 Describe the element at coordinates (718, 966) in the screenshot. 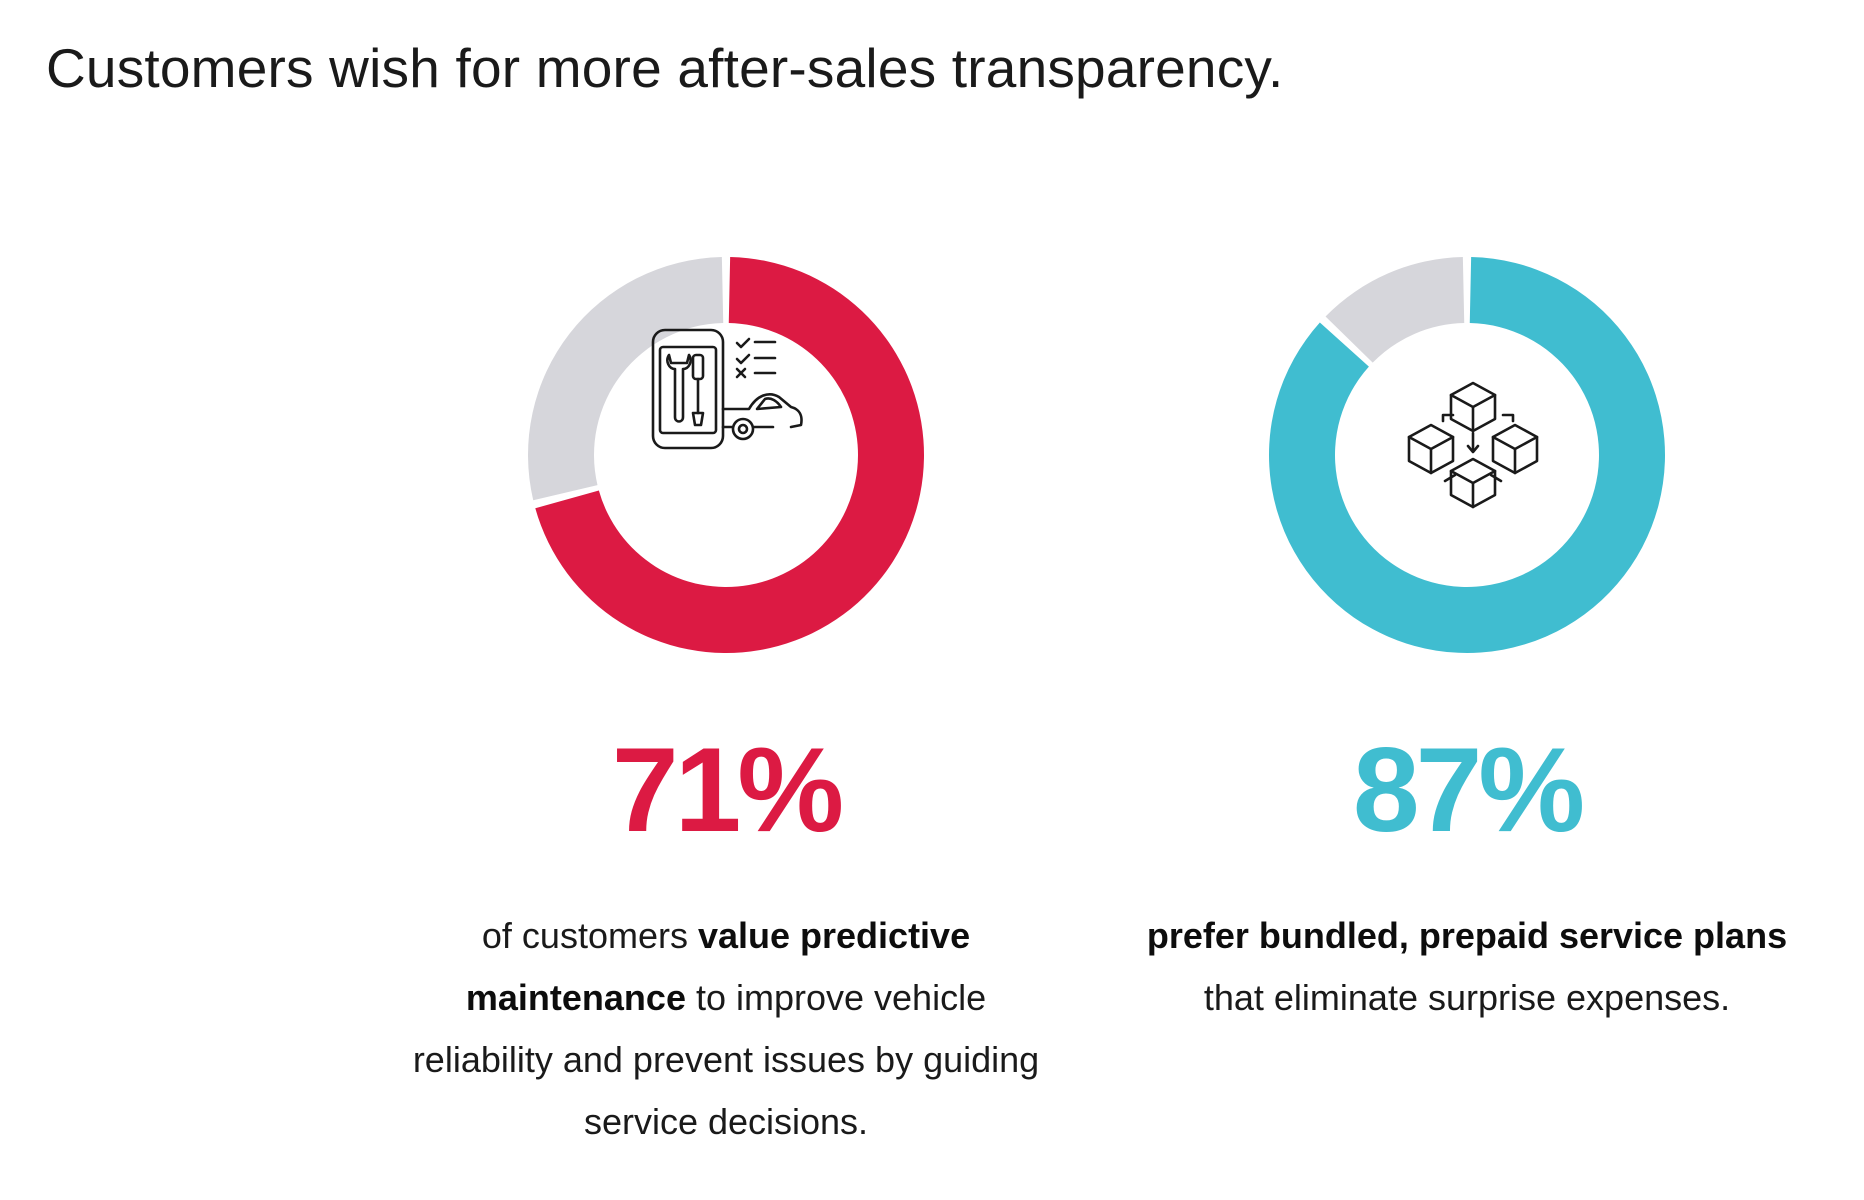

I see `description-bold: value predictive maintenance` at that location.